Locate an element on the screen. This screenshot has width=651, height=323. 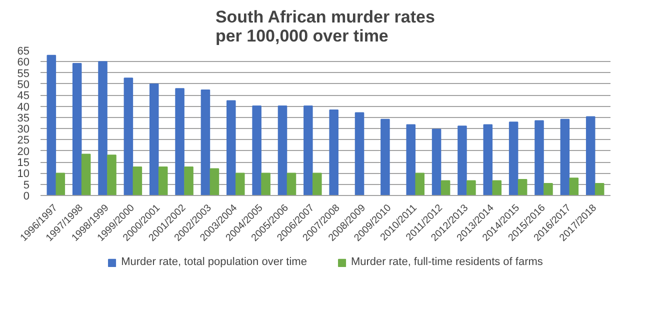
y-tick-label: 30 is located at coordinates (23, 130).